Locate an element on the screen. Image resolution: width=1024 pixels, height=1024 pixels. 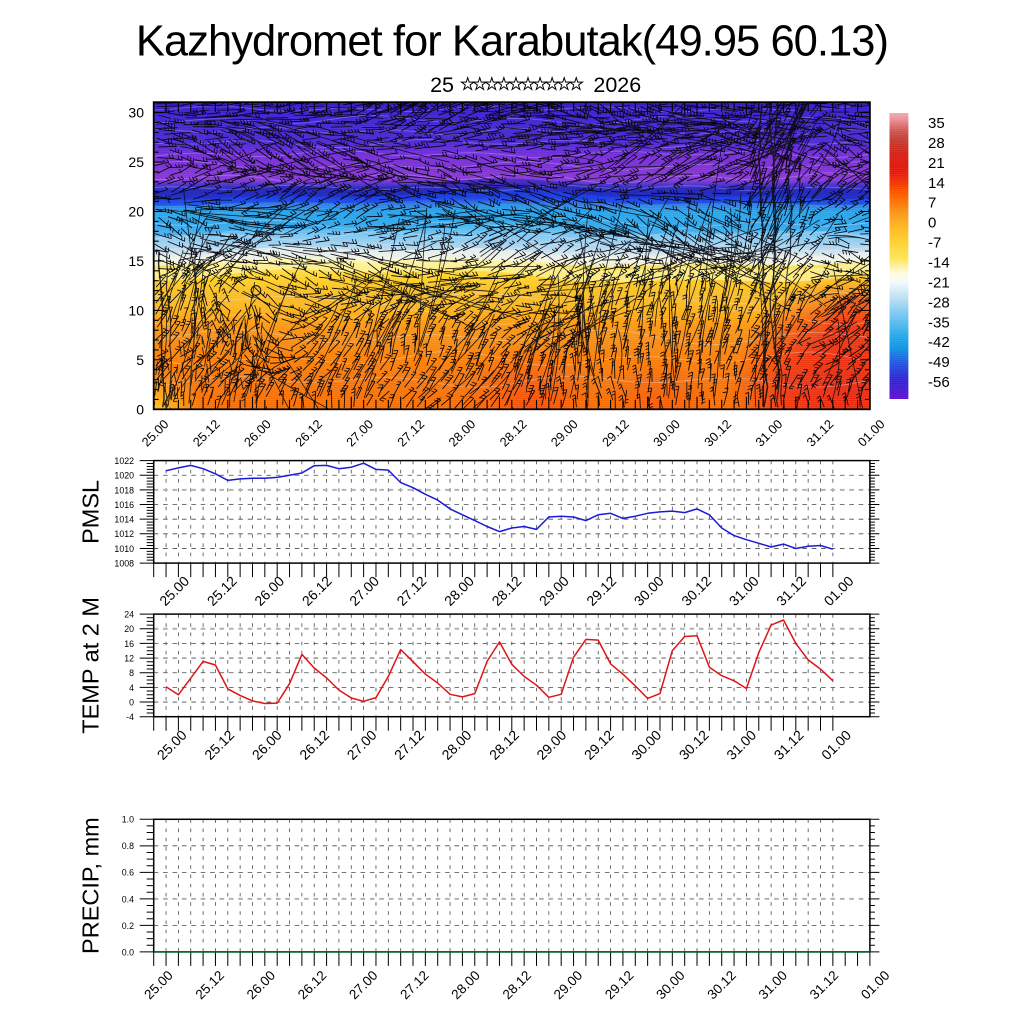
svg-text: 24 is located at coordinates (129, 615).